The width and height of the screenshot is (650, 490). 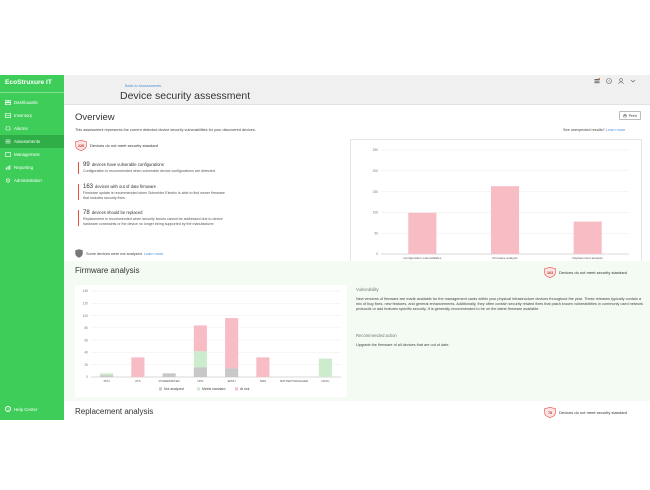 What do you see at coordinates (625, 115) in the screenshot?
I see `print-icon` at bounding box center [625, 115].